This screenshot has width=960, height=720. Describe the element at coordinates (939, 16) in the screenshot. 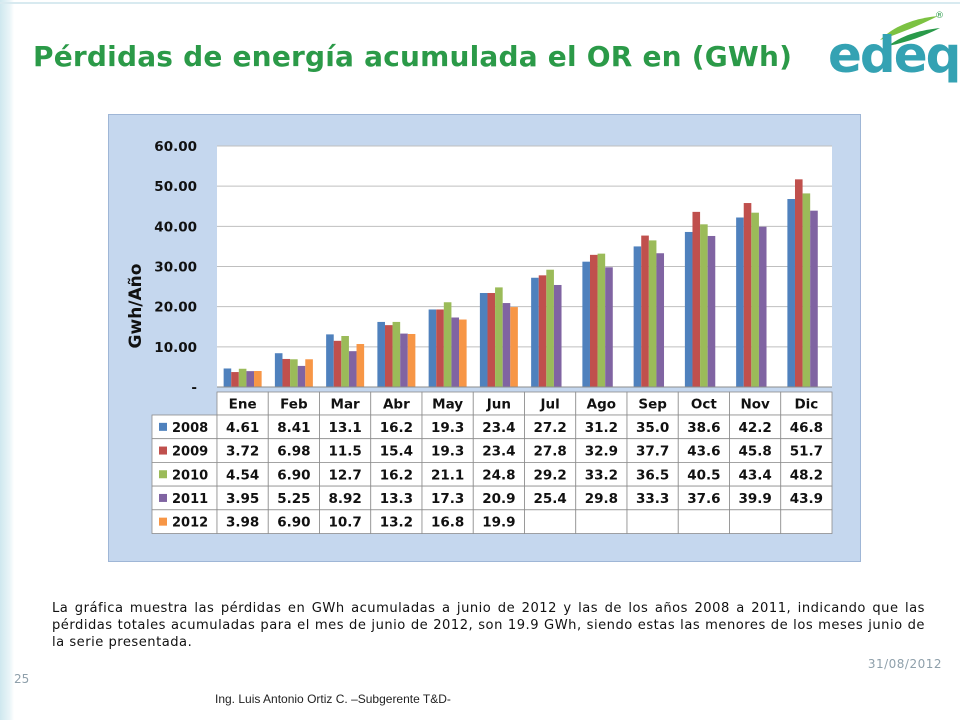

I see `registered-mark: ®` at that location.